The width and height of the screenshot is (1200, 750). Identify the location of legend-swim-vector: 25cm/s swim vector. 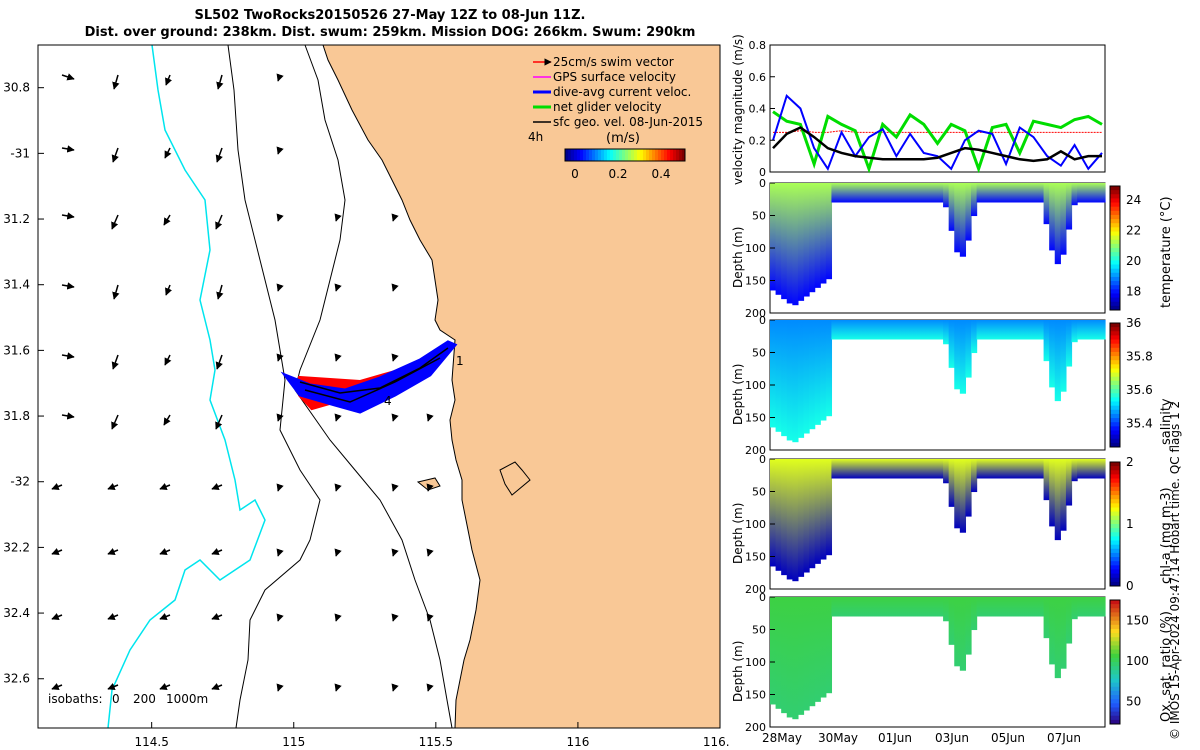
(613, 62).